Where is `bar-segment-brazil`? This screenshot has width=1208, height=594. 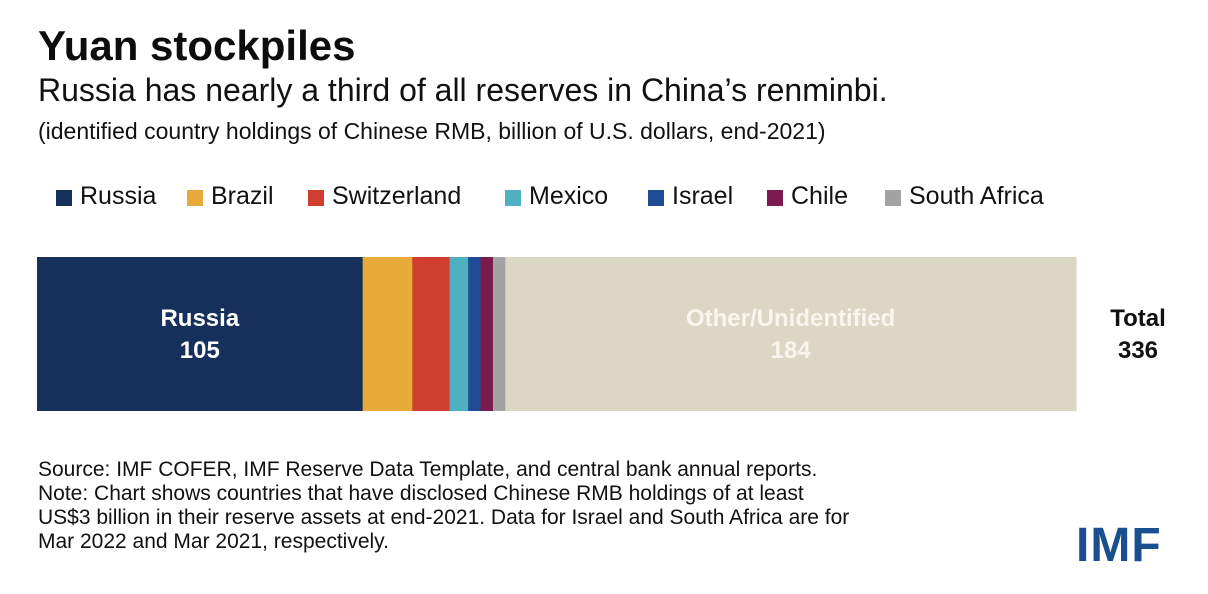 bar-segment-brazil is located at coordinates (387, 334).